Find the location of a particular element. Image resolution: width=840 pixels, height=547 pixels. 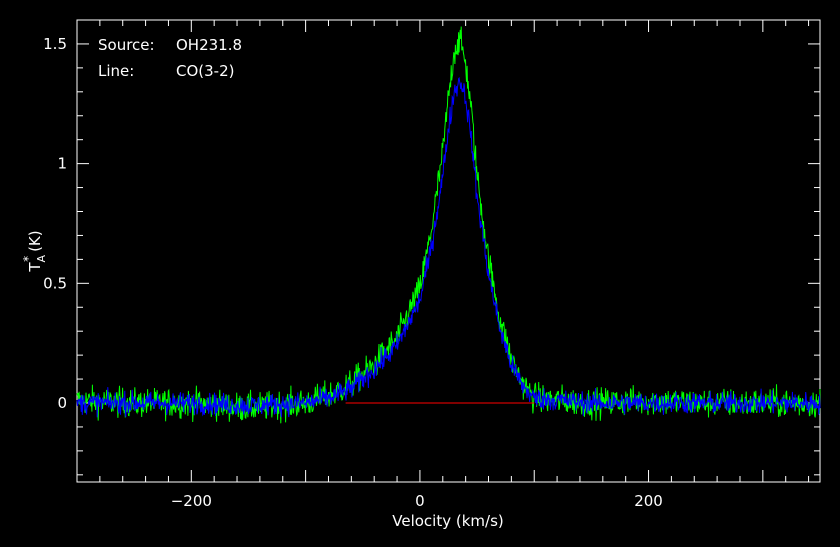

y-axis-label-unit: (K) is located at coordinates (35, 241).